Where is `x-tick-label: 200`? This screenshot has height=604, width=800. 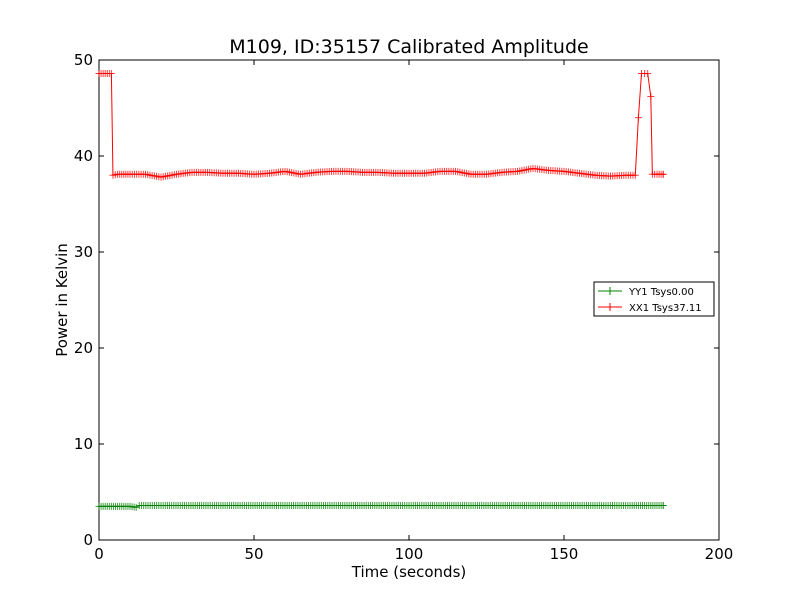 x-tick-label: 200 is located at coordinates (719, 554).